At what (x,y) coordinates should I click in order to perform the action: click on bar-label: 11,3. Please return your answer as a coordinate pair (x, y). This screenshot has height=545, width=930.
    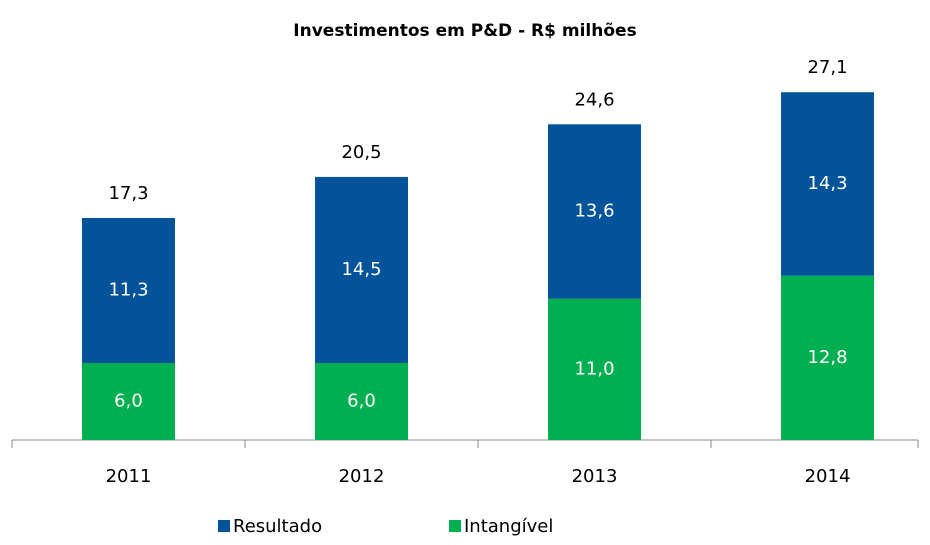
    Looking at the image, I should click on (128, 289).